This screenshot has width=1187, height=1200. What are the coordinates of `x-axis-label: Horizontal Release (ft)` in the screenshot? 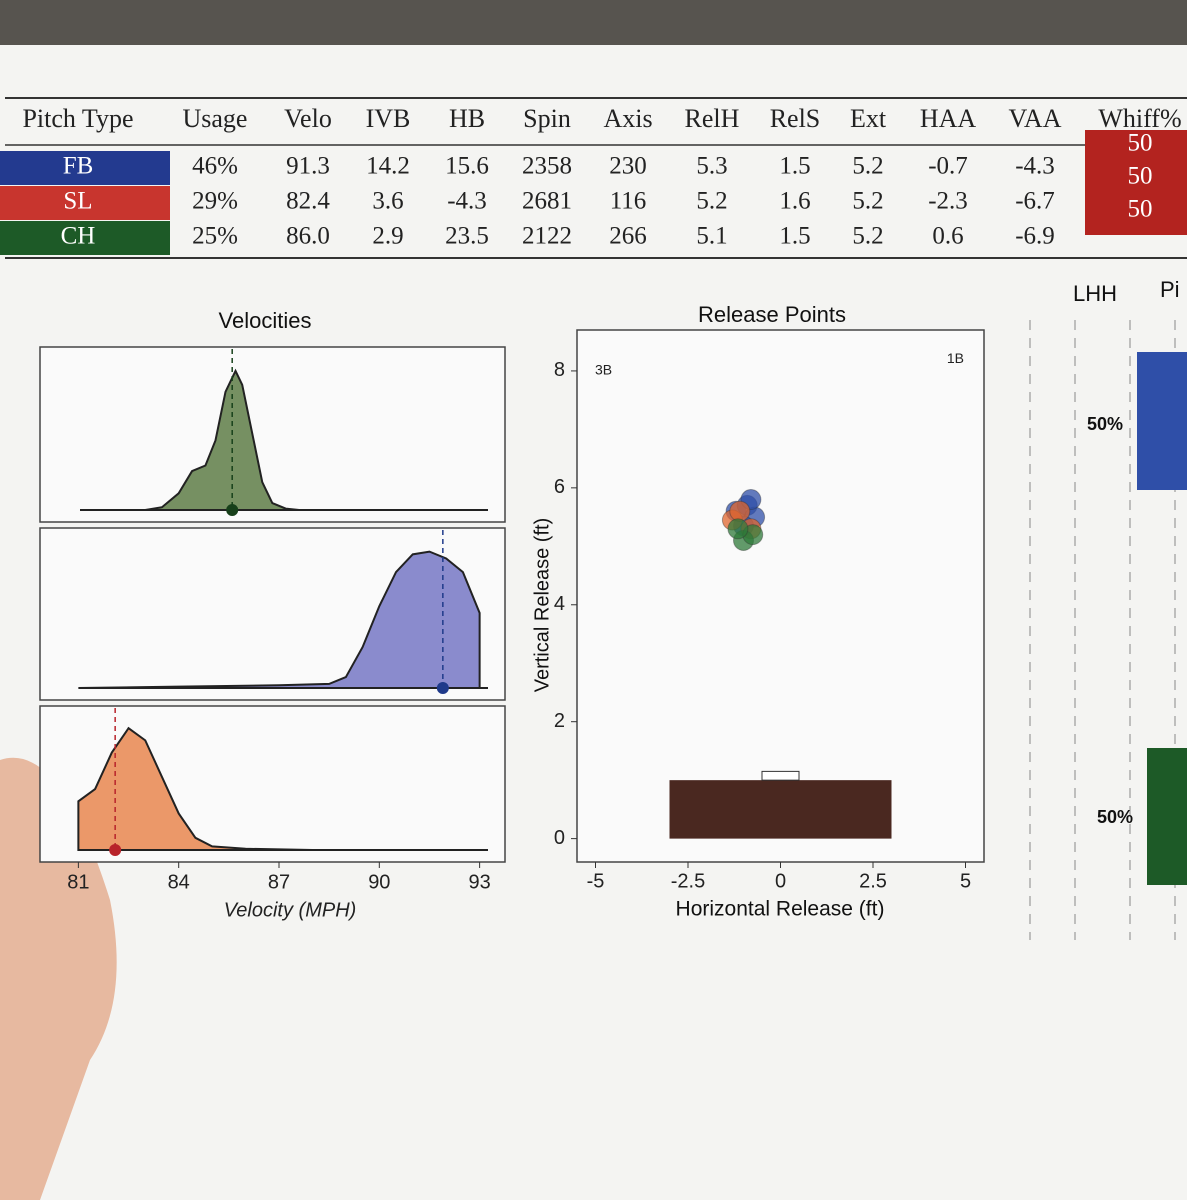 It's located at (780, 909).